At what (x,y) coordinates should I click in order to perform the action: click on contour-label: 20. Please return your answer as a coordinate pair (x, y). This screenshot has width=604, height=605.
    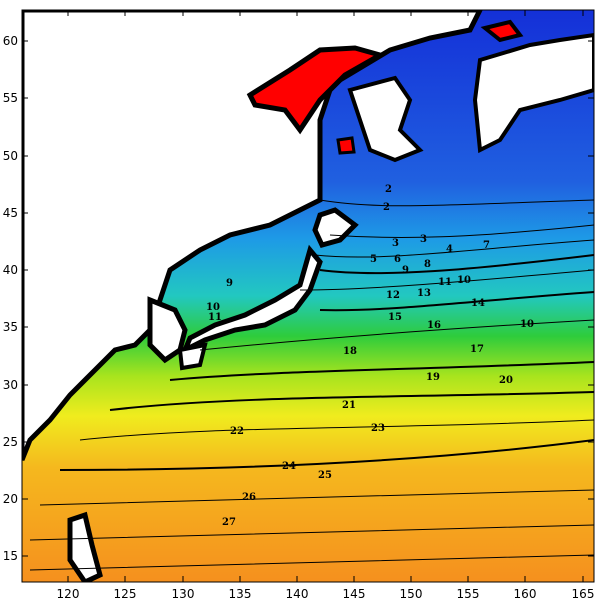
    Looking at the image, I should click on (506, 380).